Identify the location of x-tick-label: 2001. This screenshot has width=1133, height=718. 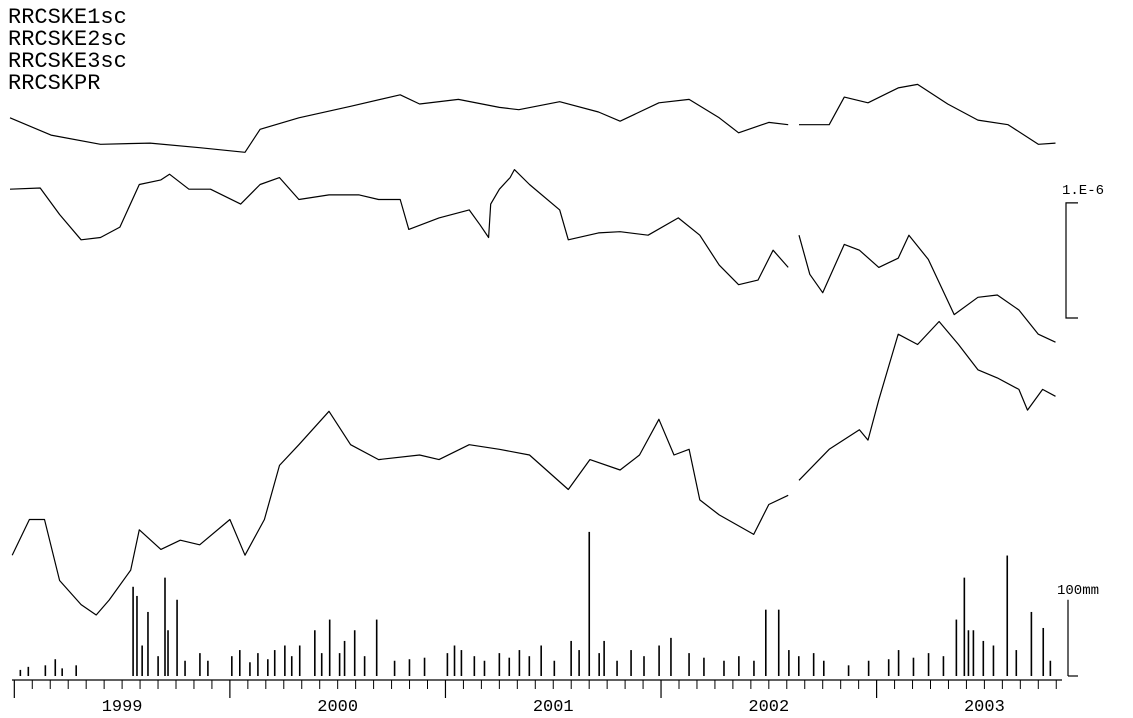
(553, 707).